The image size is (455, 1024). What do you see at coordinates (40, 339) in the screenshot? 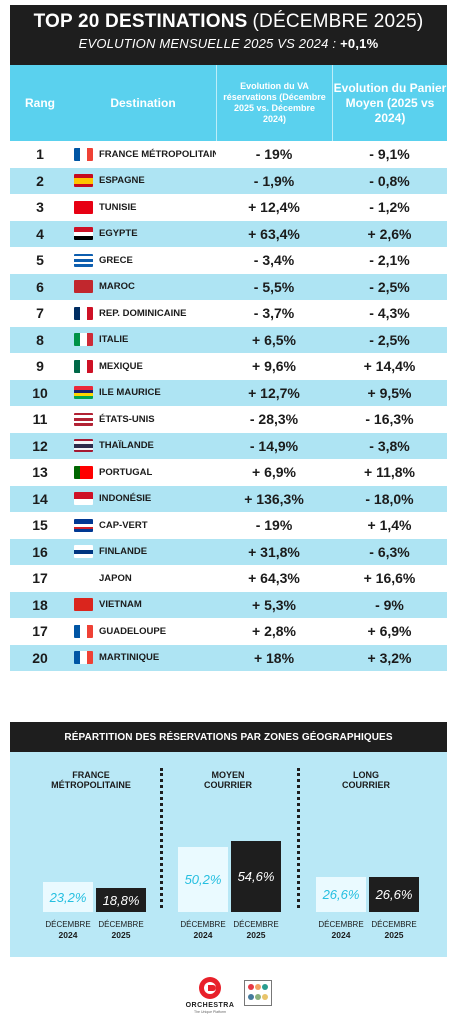
I see `cell-rank: 8` at bounding box center [40, 339].